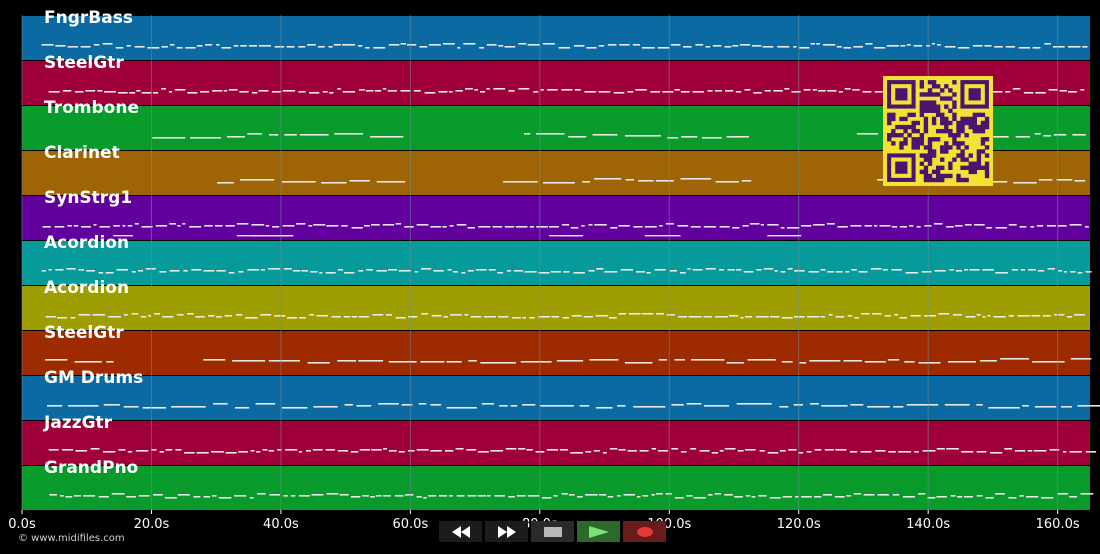 Image resolution: width=1100 pixels, height=554 pixels. Describe the element at coordinates (901, 94) in the screenshot. I see `qr-finder-core` at that location.